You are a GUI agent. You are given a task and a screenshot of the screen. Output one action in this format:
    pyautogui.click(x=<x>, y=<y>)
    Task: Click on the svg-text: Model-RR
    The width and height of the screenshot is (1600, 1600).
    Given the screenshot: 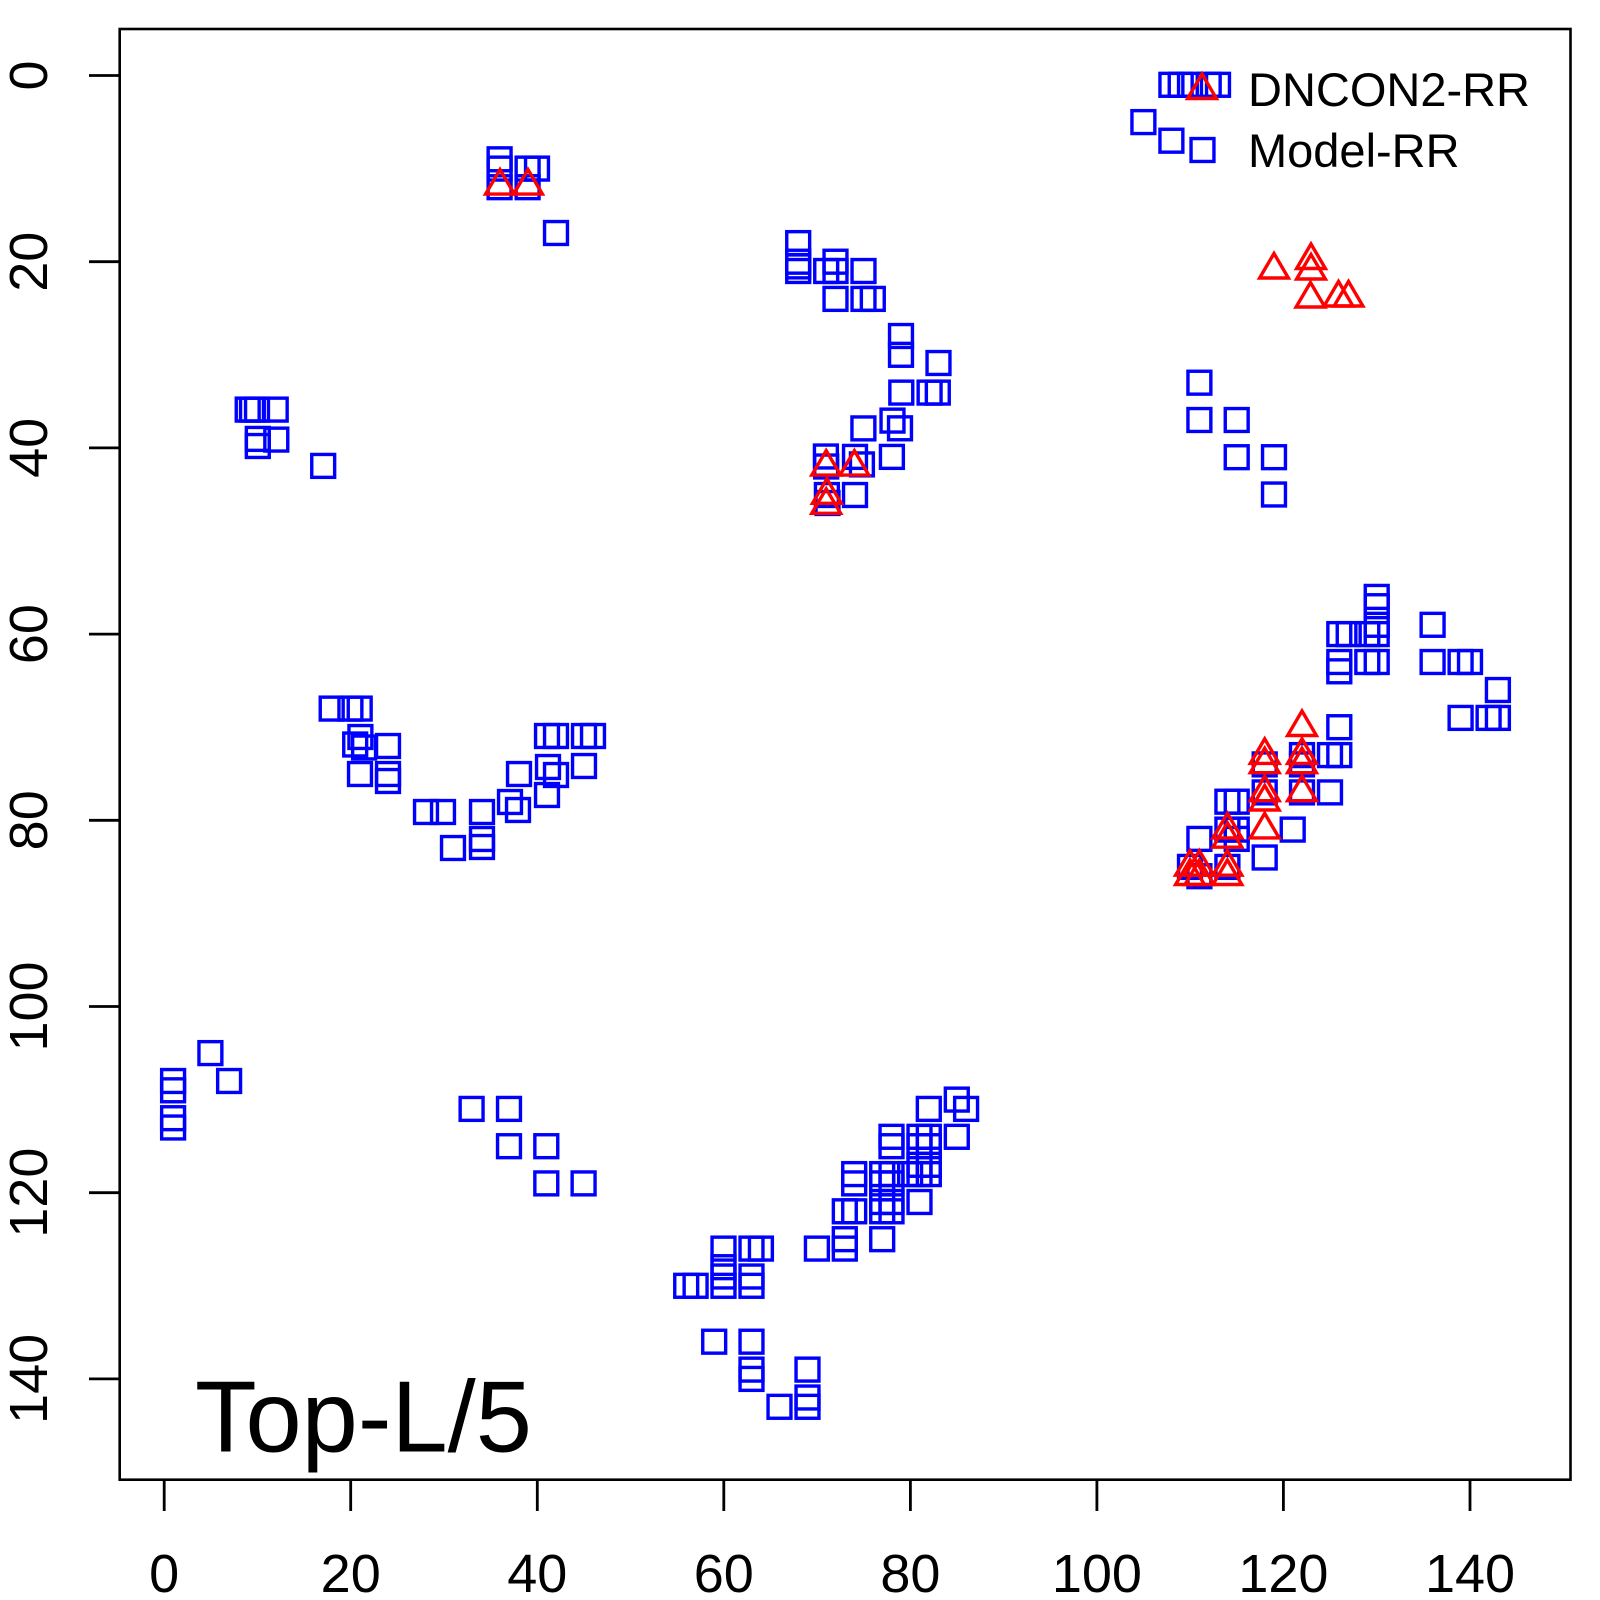 What is the action you would take?
    pyautogui.click(x=1354, y=150)
    